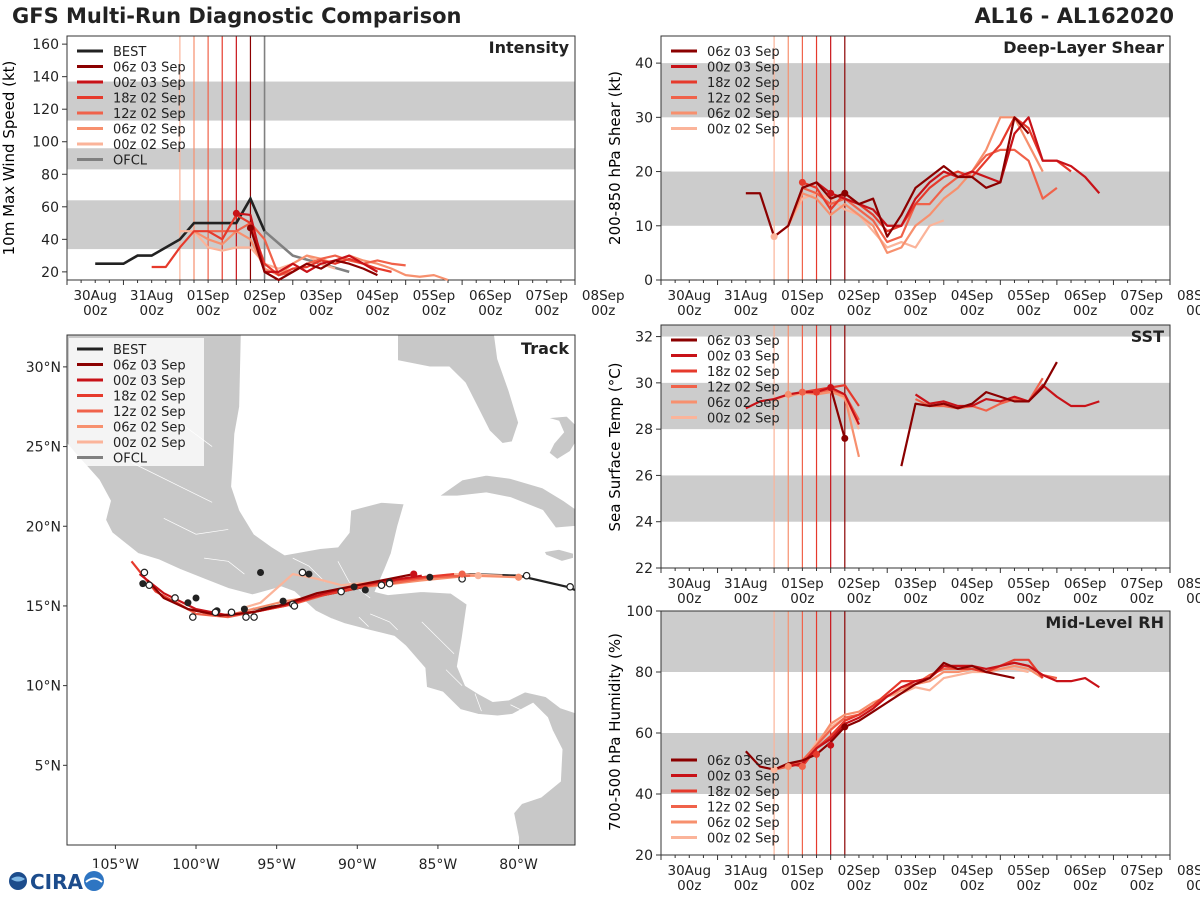 The height and width of the screenshot is (900, 1200). I want to click on y-tick-label: 20, so click(644, 173).